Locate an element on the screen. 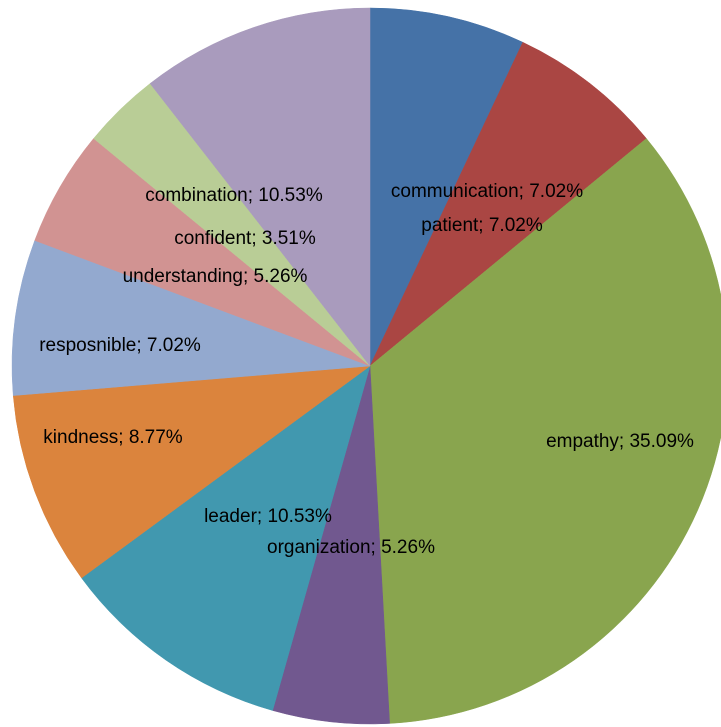 This screenshot has height=727, width=721. data-label: combination; 10.53% is located at coordinates (234, 195).